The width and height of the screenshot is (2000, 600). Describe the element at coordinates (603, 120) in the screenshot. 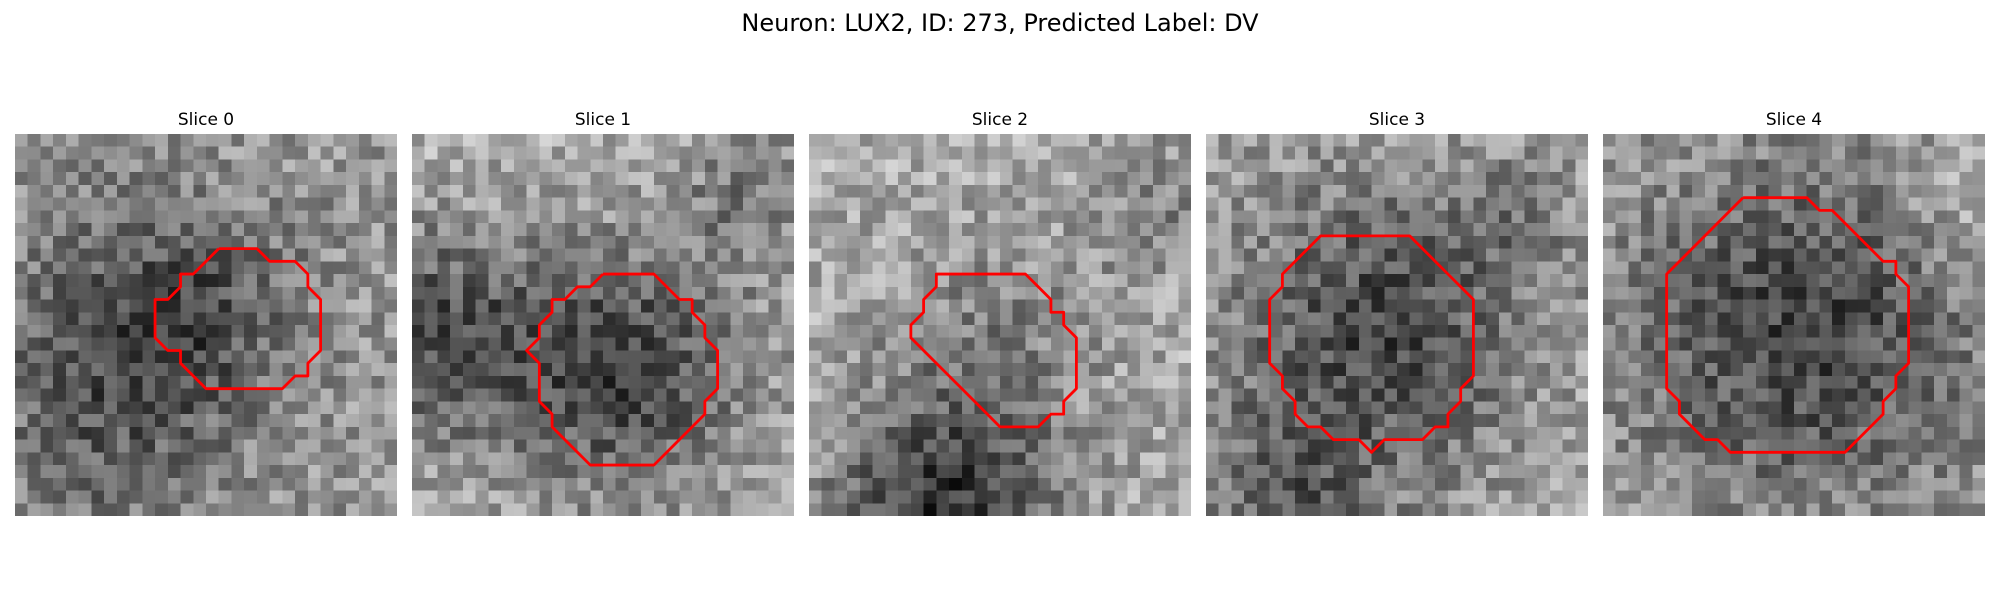

I see `slice-title: Slice 1` at that location.